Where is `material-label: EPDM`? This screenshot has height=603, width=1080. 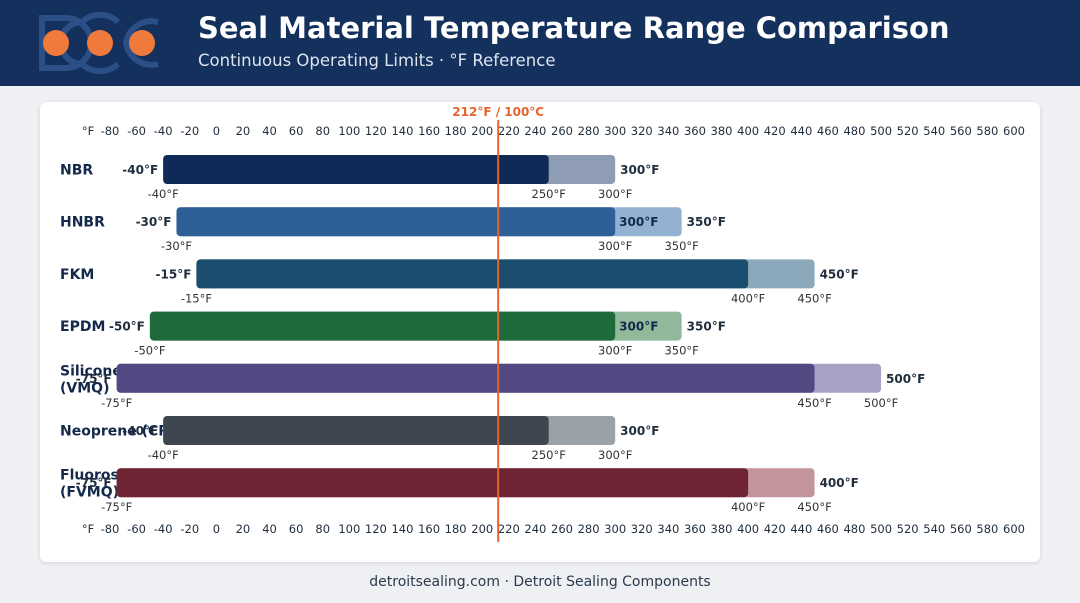
material-label: EPDM is located at coordinates (82, 327).